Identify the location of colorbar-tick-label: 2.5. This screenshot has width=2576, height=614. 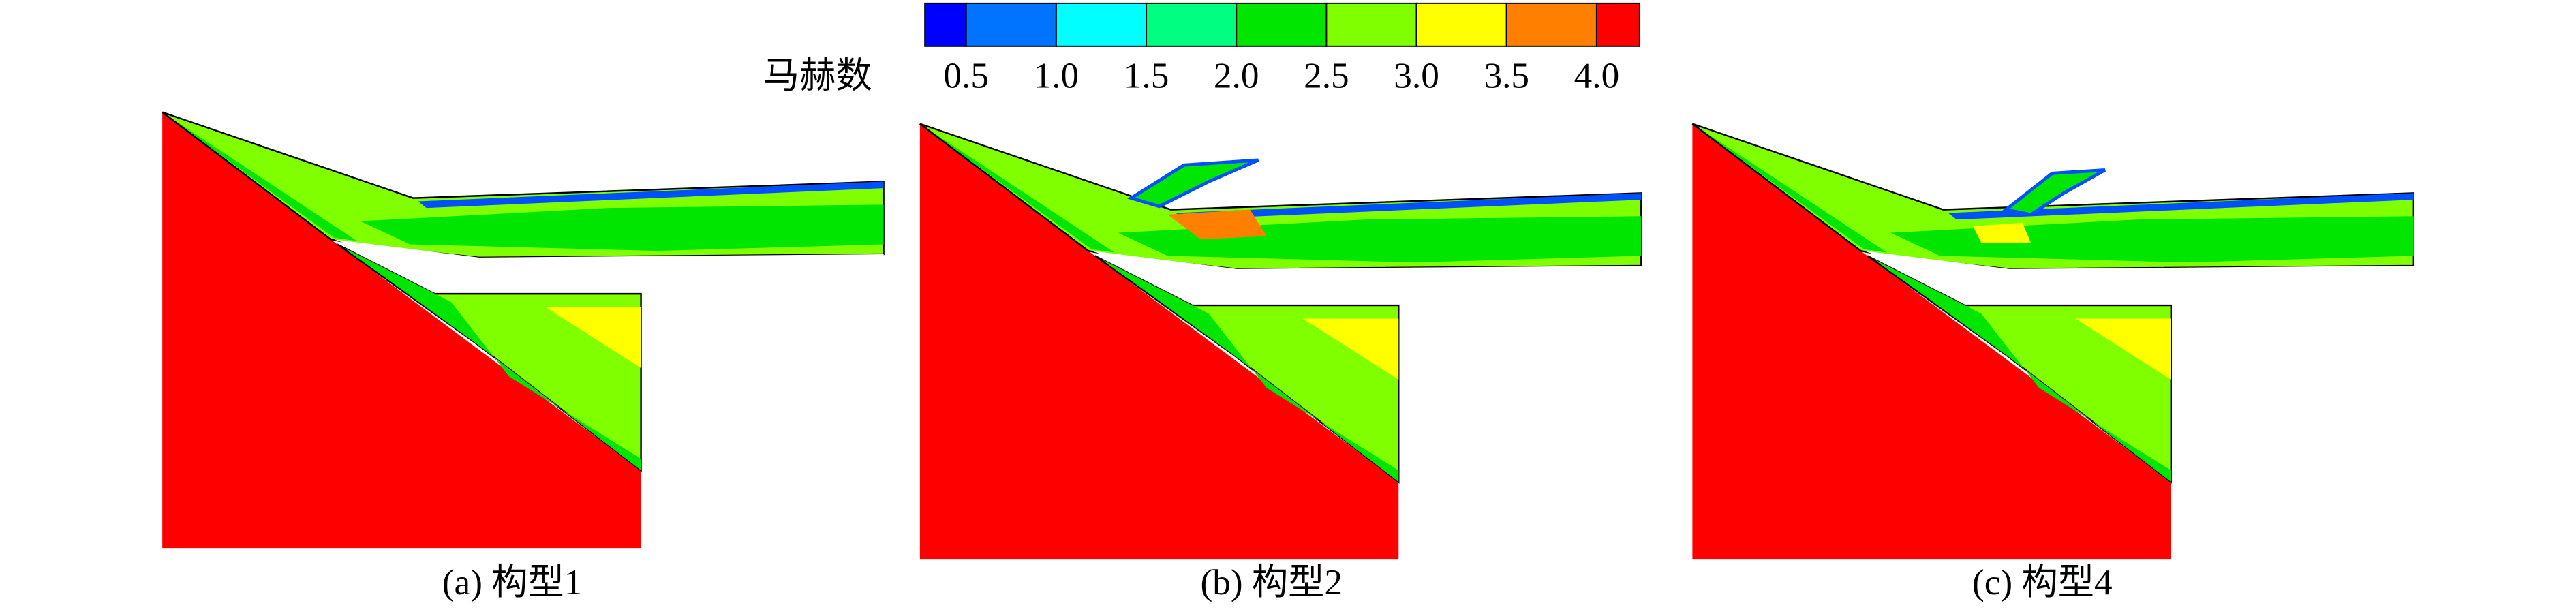
(1326, 75).